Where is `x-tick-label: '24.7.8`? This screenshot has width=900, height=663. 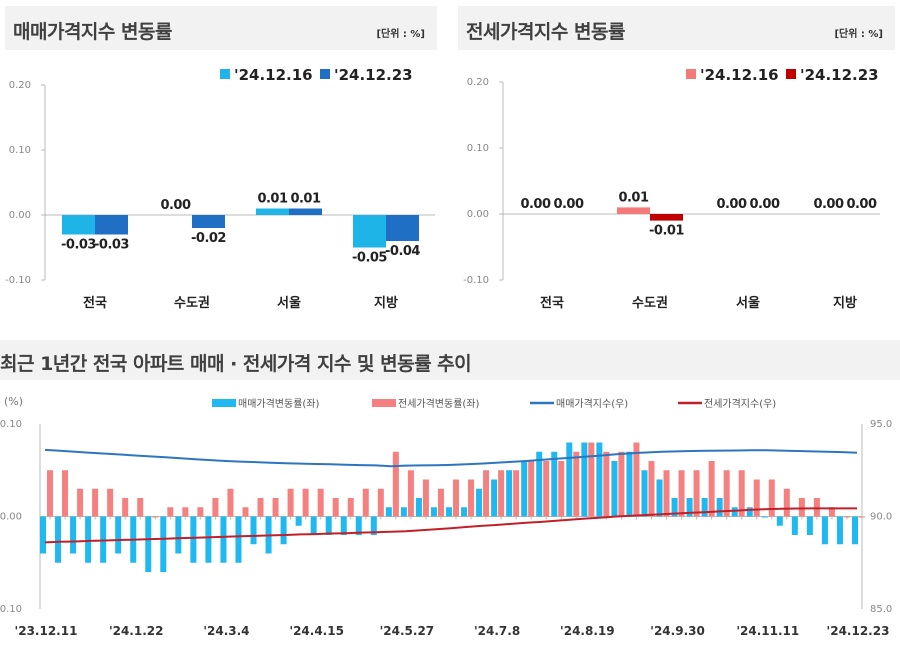 x-tick-label: '24.7.8 is located at coordinates (497, 631).